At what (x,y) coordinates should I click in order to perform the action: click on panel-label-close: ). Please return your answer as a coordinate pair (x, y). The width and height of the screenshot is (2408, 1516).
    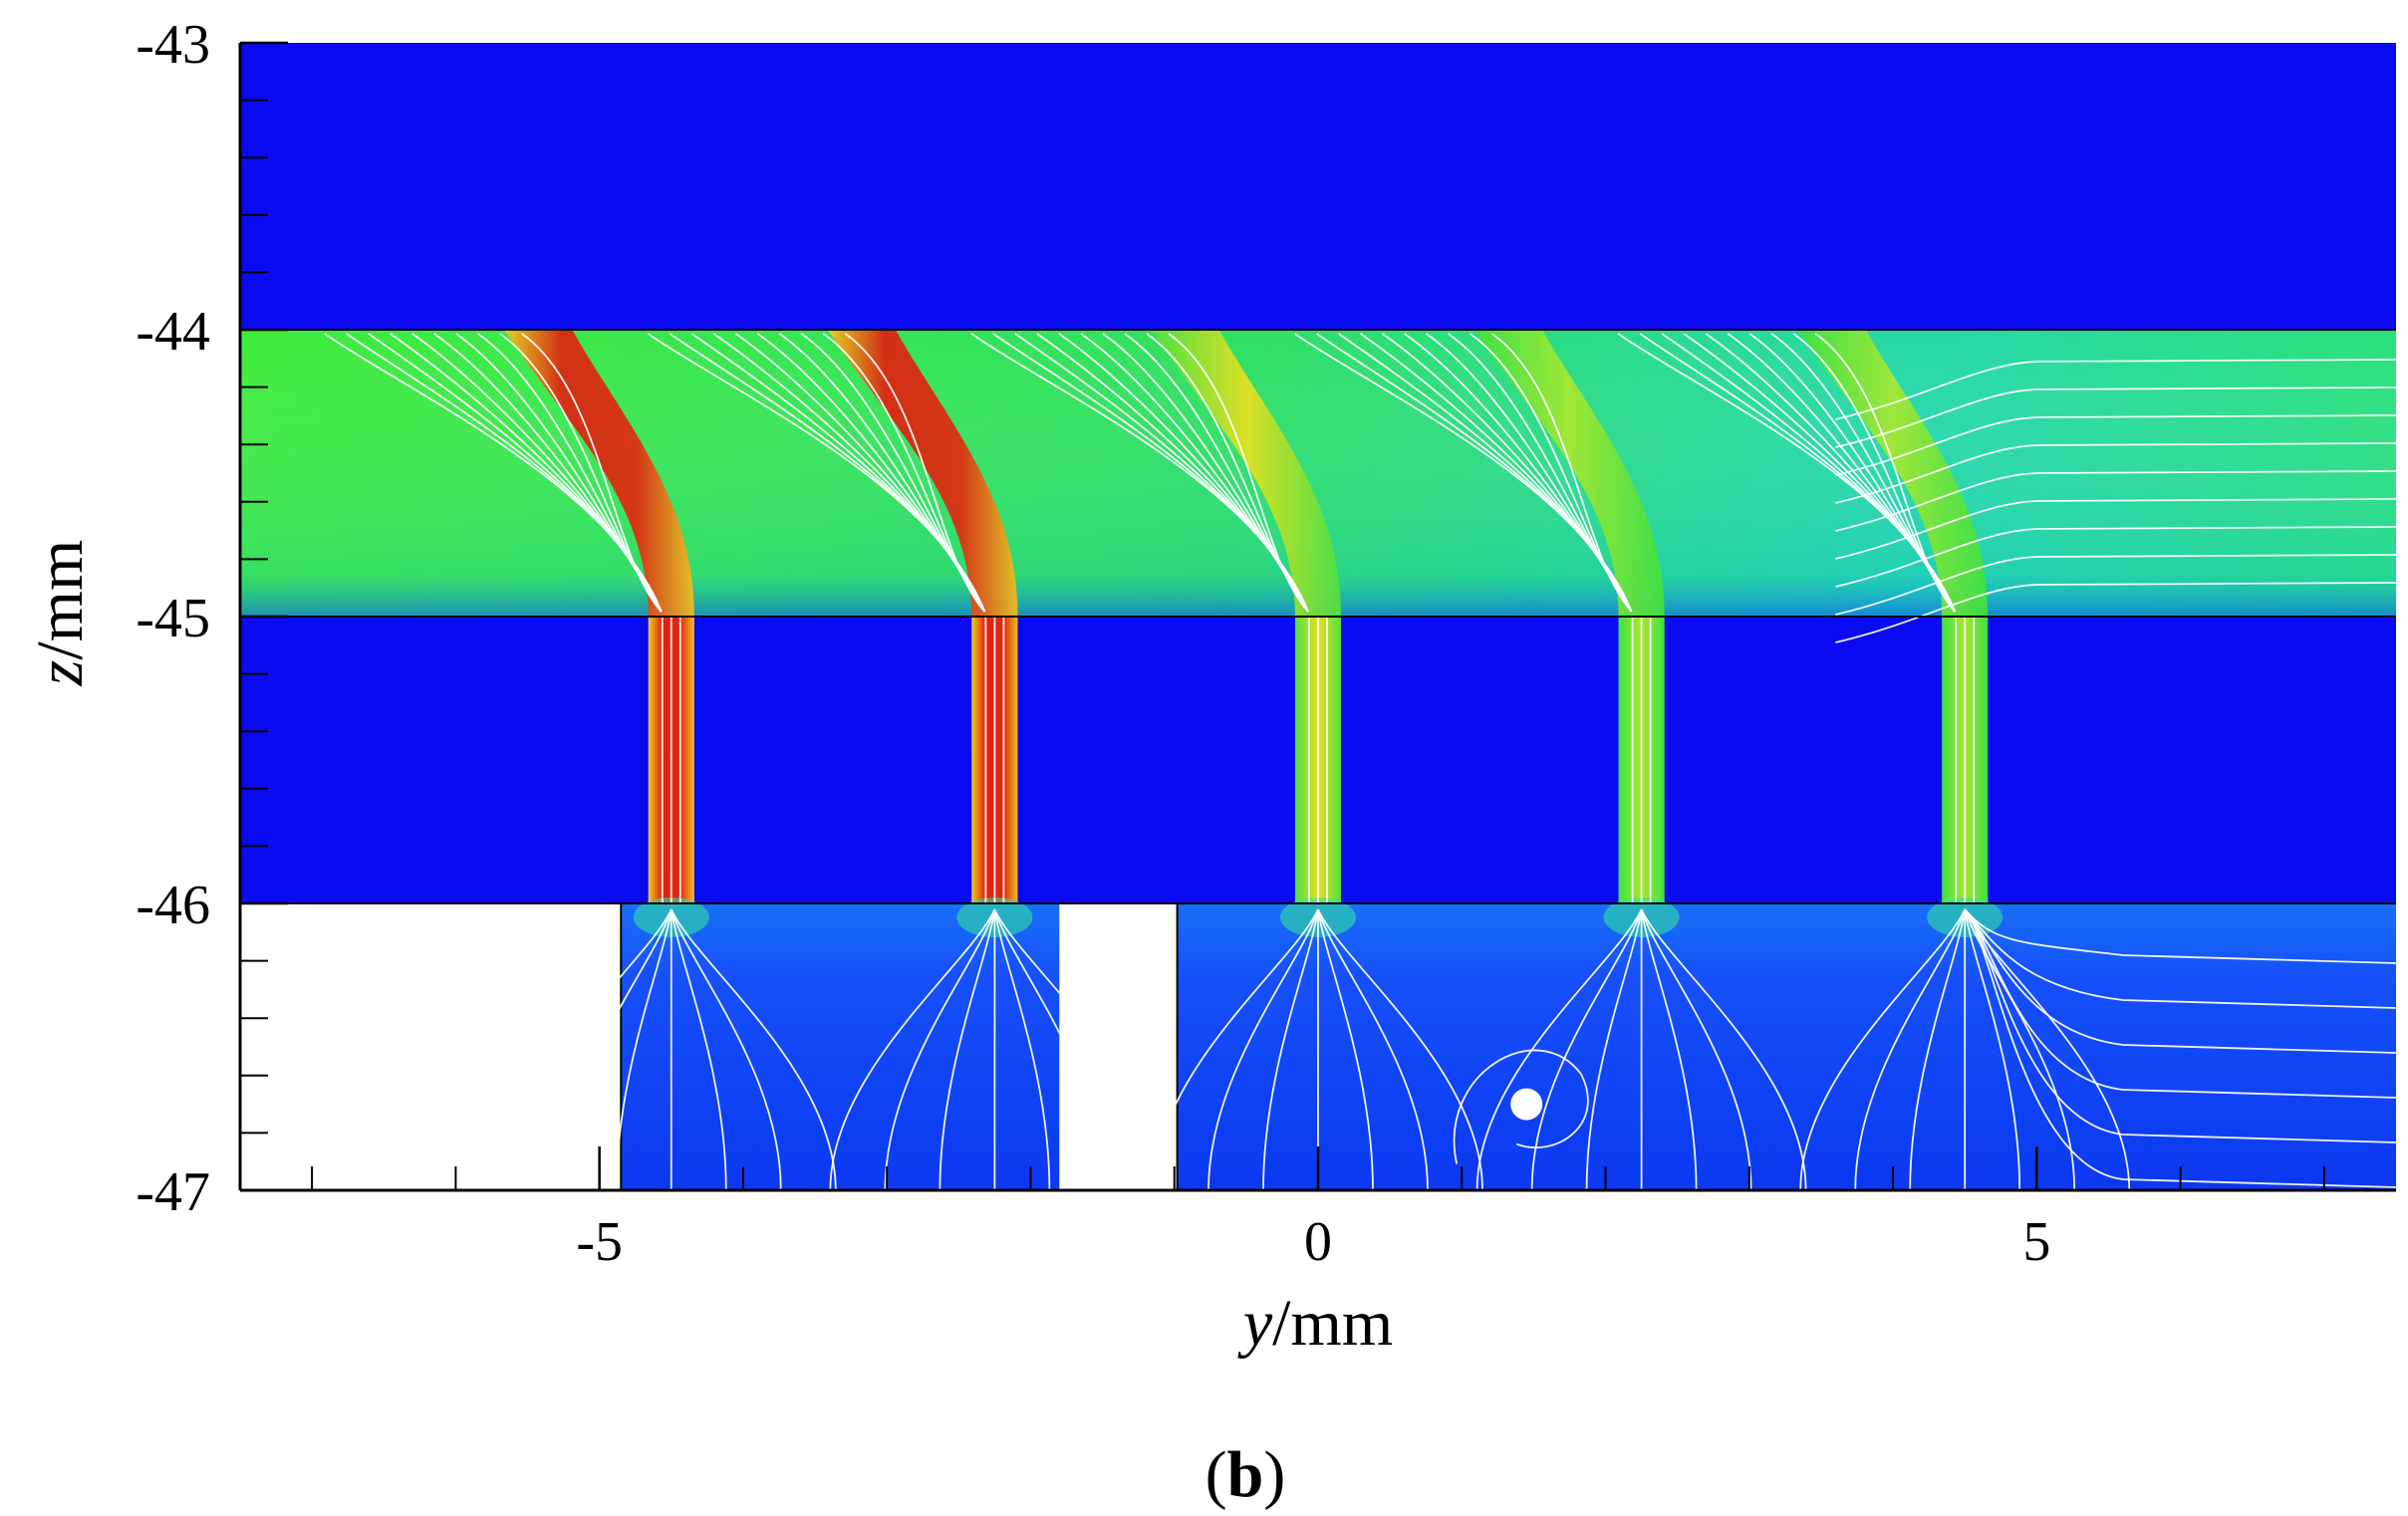
    Looking at the image, I should click on (1274, 1474).